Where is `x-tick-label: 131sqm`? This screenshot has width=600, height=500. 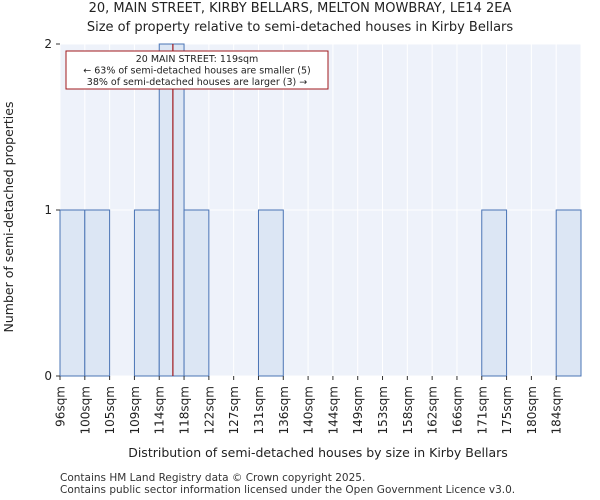
x-tick-label: 131sqm is located at coordinates (259, 410).